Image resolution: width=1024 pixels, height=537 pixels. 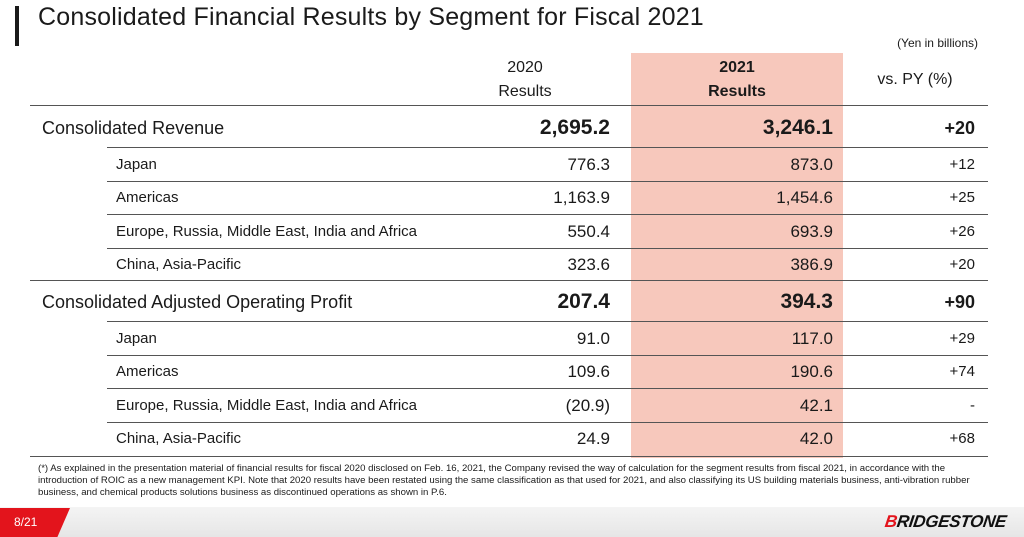 I want to click on row-label: Consolidated Adjusted Operating Profit, so click(x=197, y=302).